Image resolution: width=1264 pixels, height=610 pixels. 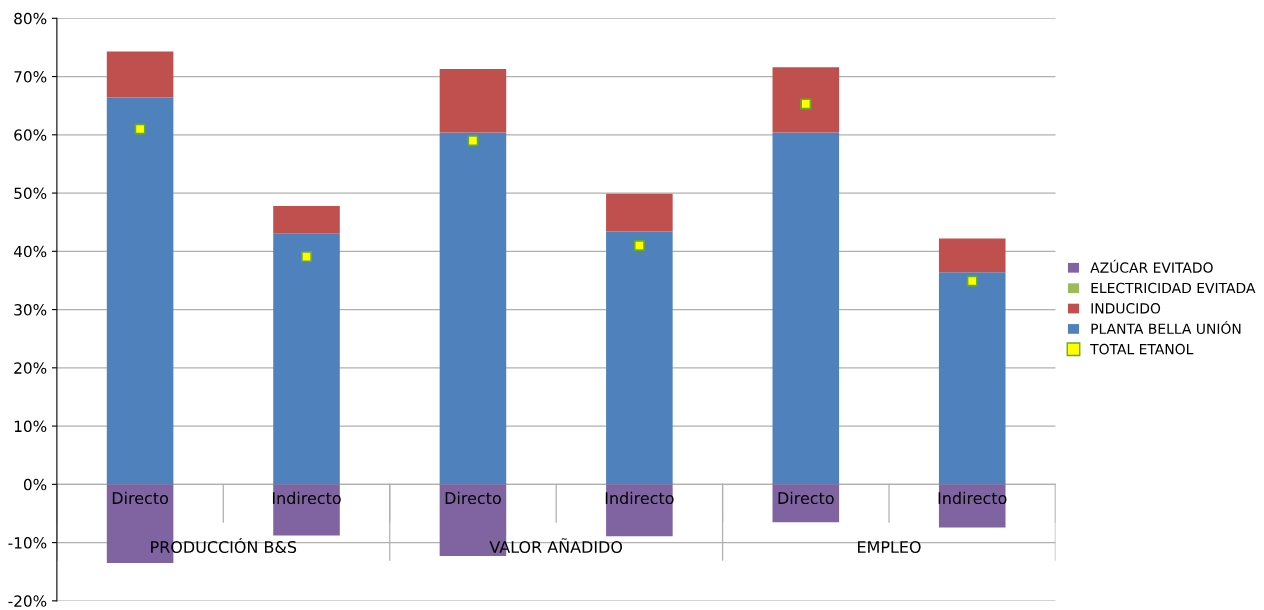 What do you see at coordinates (889, 547) in the screenshot?
I see `annotation: EMPLEO` at bounding box center [889, 547].